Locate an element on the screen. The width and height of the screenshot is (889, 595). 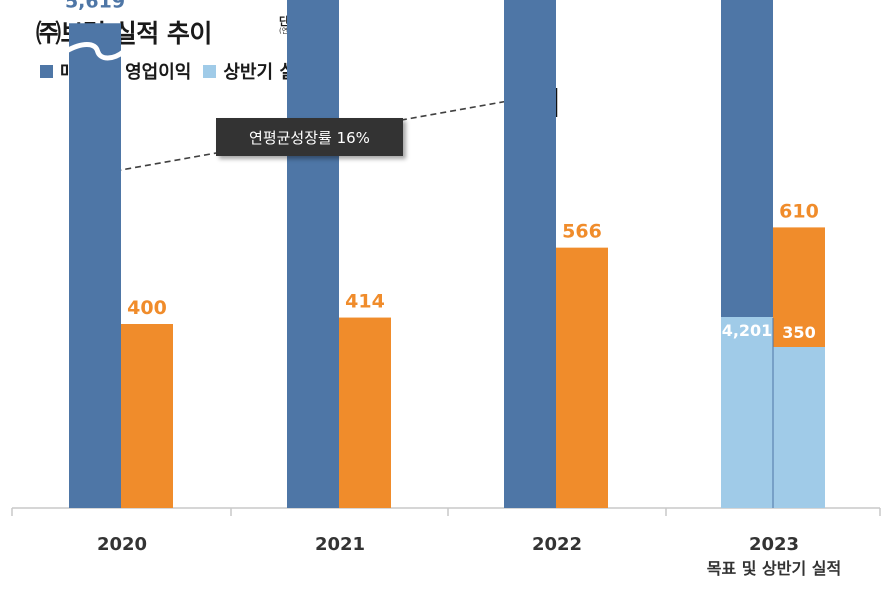
label-operating-profit-2021: 414 is located at coordinates (365, 302).